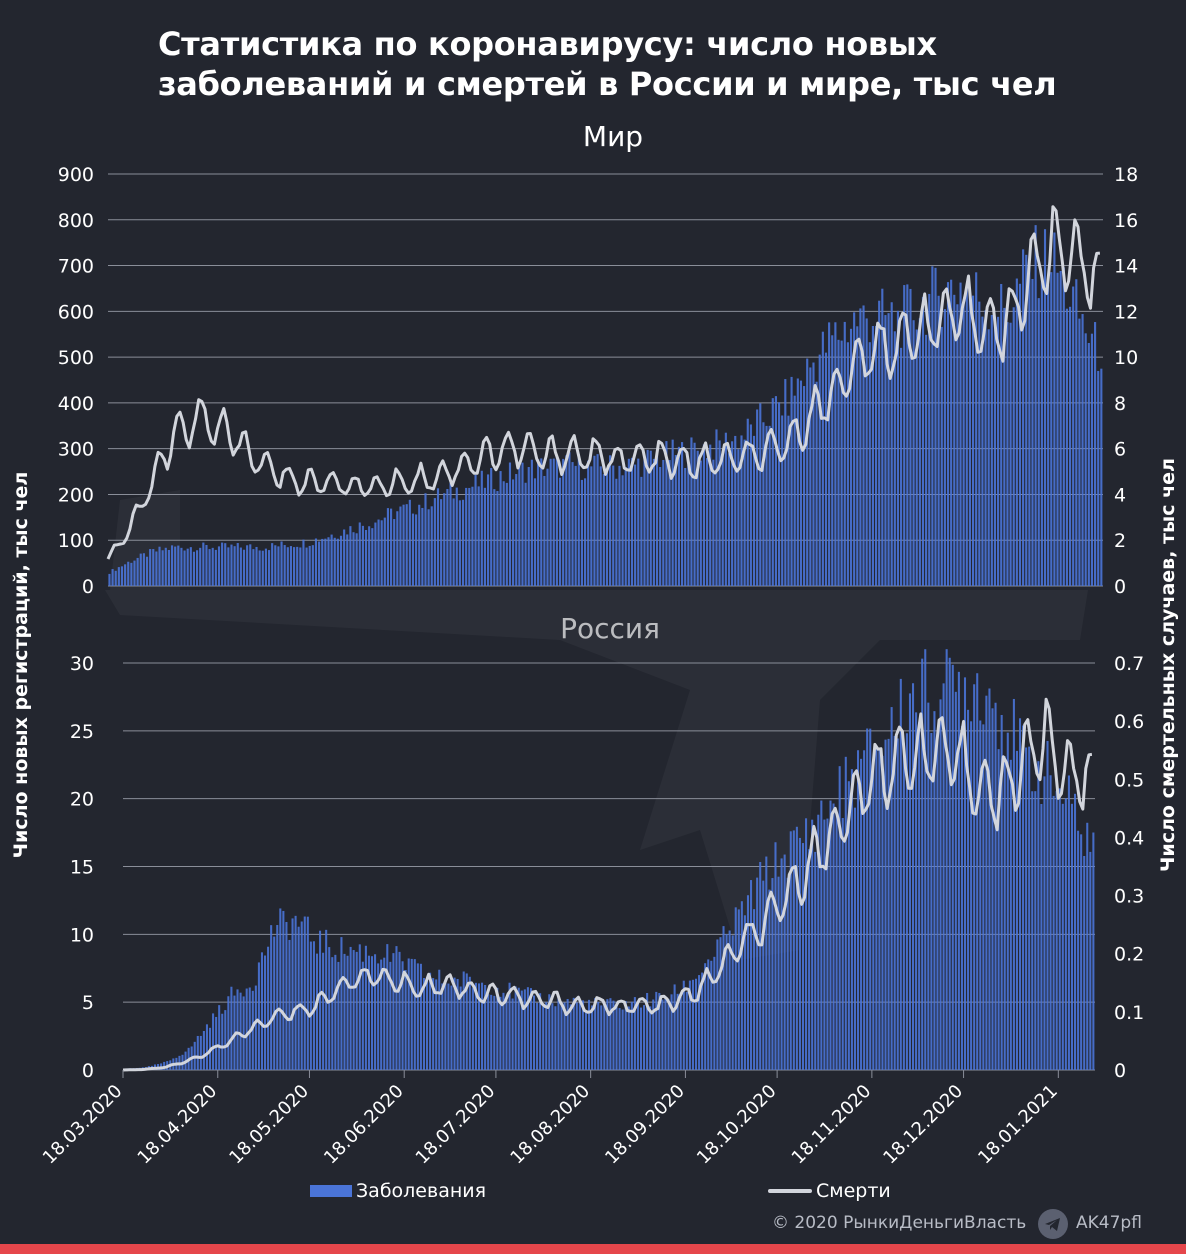  What do you see at coordinates (1120, 587) in the screenshot?
I see `world-right-tick-label: 0` at bounding box center [1120, 587].